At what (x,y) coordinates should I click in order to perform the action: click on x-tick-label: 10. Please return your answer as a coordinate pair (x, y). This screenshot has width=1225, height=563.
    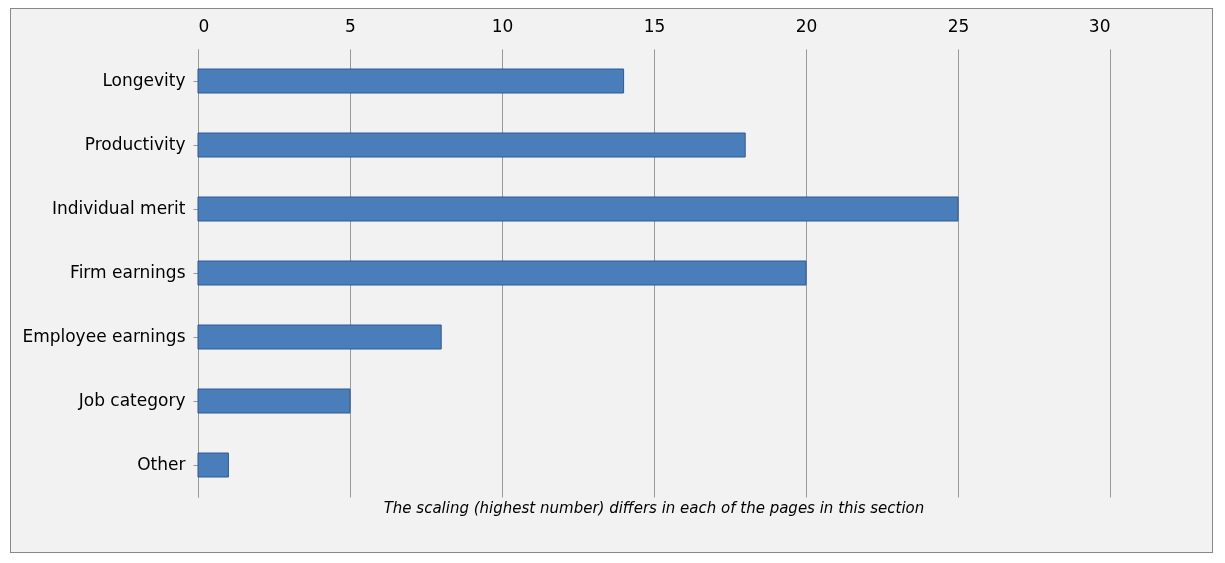
    Looking at the image, I should click on (502, 25).